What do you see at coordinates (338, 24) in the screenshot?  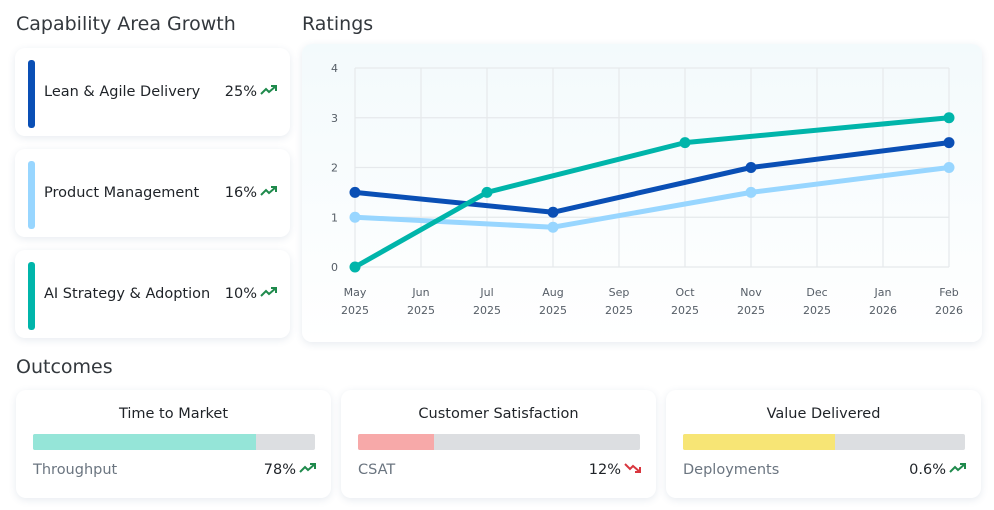 I see `ratings-title: Ratings` at bounding box center [338, 24].